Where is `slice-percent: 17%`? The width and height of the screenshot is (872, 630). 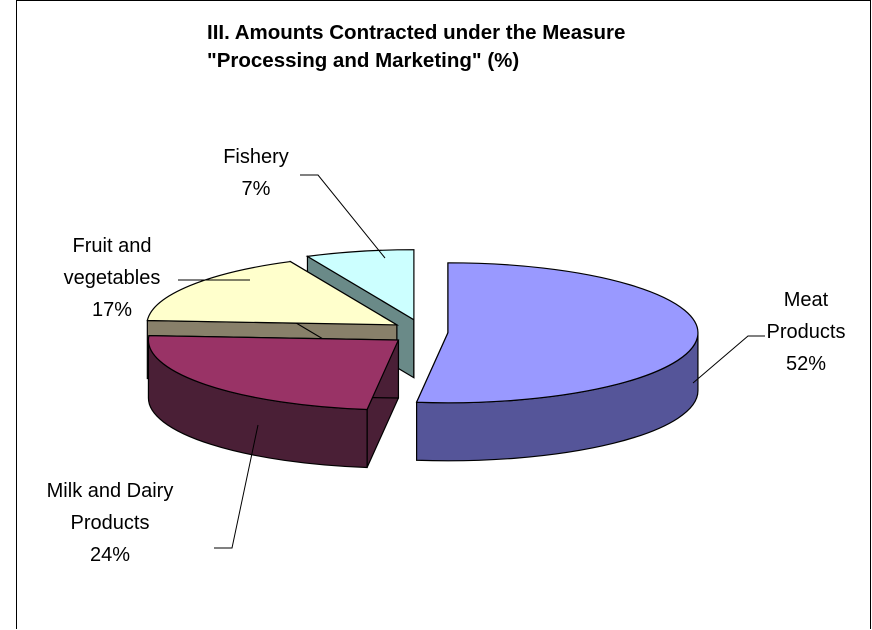 slice-percent: 17% is located at coordinates (112, 310).